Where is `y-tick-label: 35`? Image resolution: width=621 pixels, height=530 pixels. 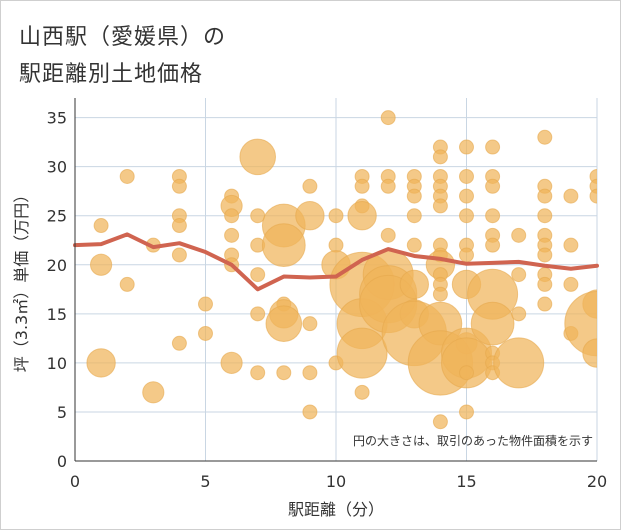 y-tick-label: 35 is located at coordinates (57, 118).